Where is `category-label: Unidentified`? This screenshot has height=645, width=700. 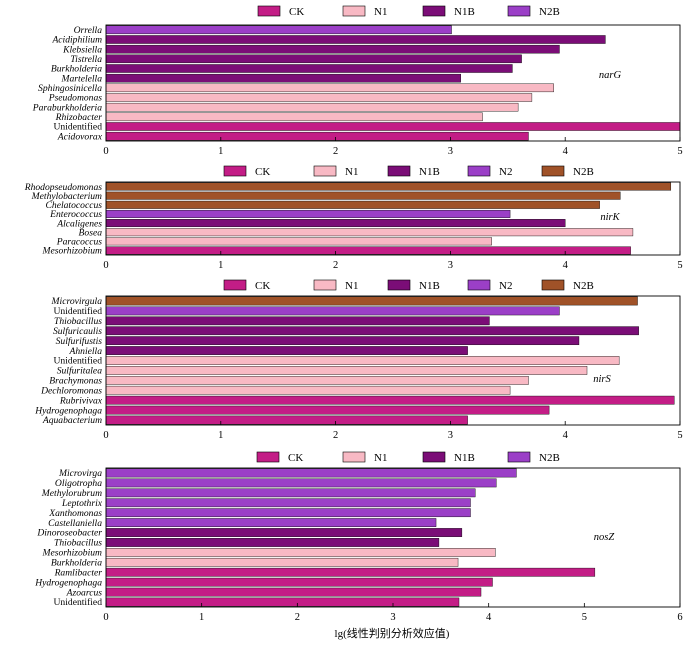
category-label: Unidentified is located at coordinates (78, 127).